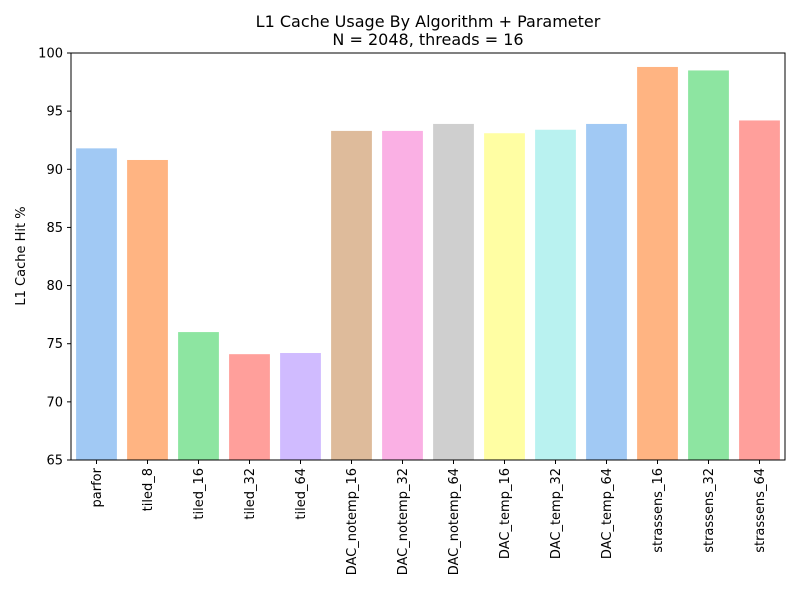 The width and height of the screenshot is (800, 600). I want to click on y-axis-ticks: 65 70 75 80 85 90 95 100, so click(54, 258).